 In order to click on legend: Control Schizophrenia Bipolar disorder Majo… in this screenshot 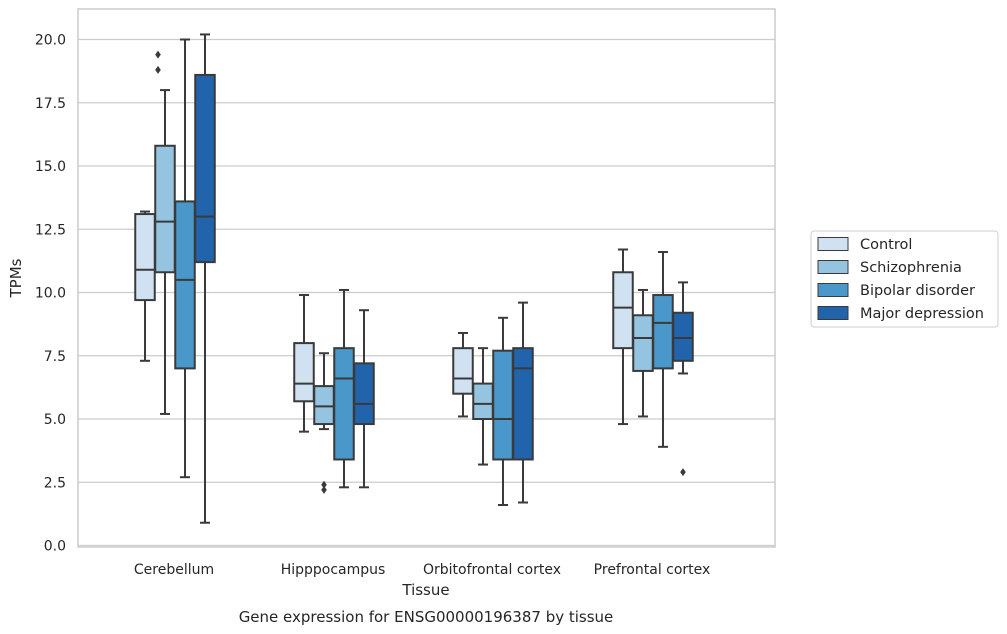, I will do `click(904, 279)`.